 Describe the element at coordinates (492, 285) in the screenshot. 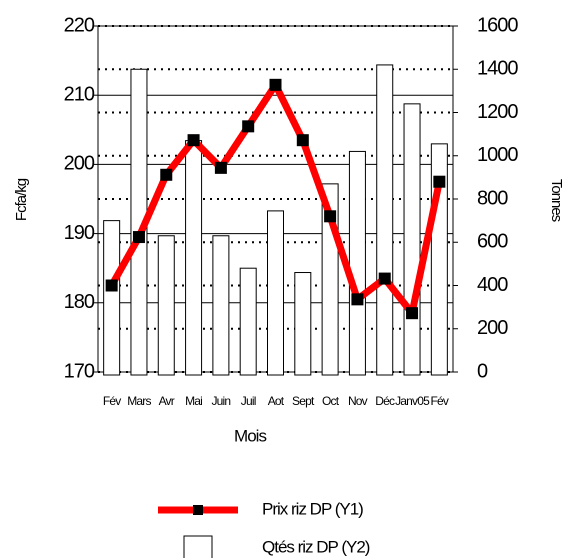

I see `y2-tick-label: 400` at that location.